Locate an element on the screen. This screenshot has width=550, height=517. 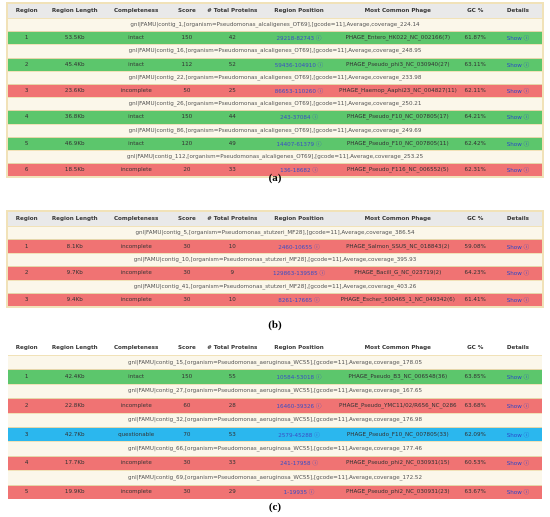
region-length-cell: 23.6Kb is located at coordinates (75, 90).